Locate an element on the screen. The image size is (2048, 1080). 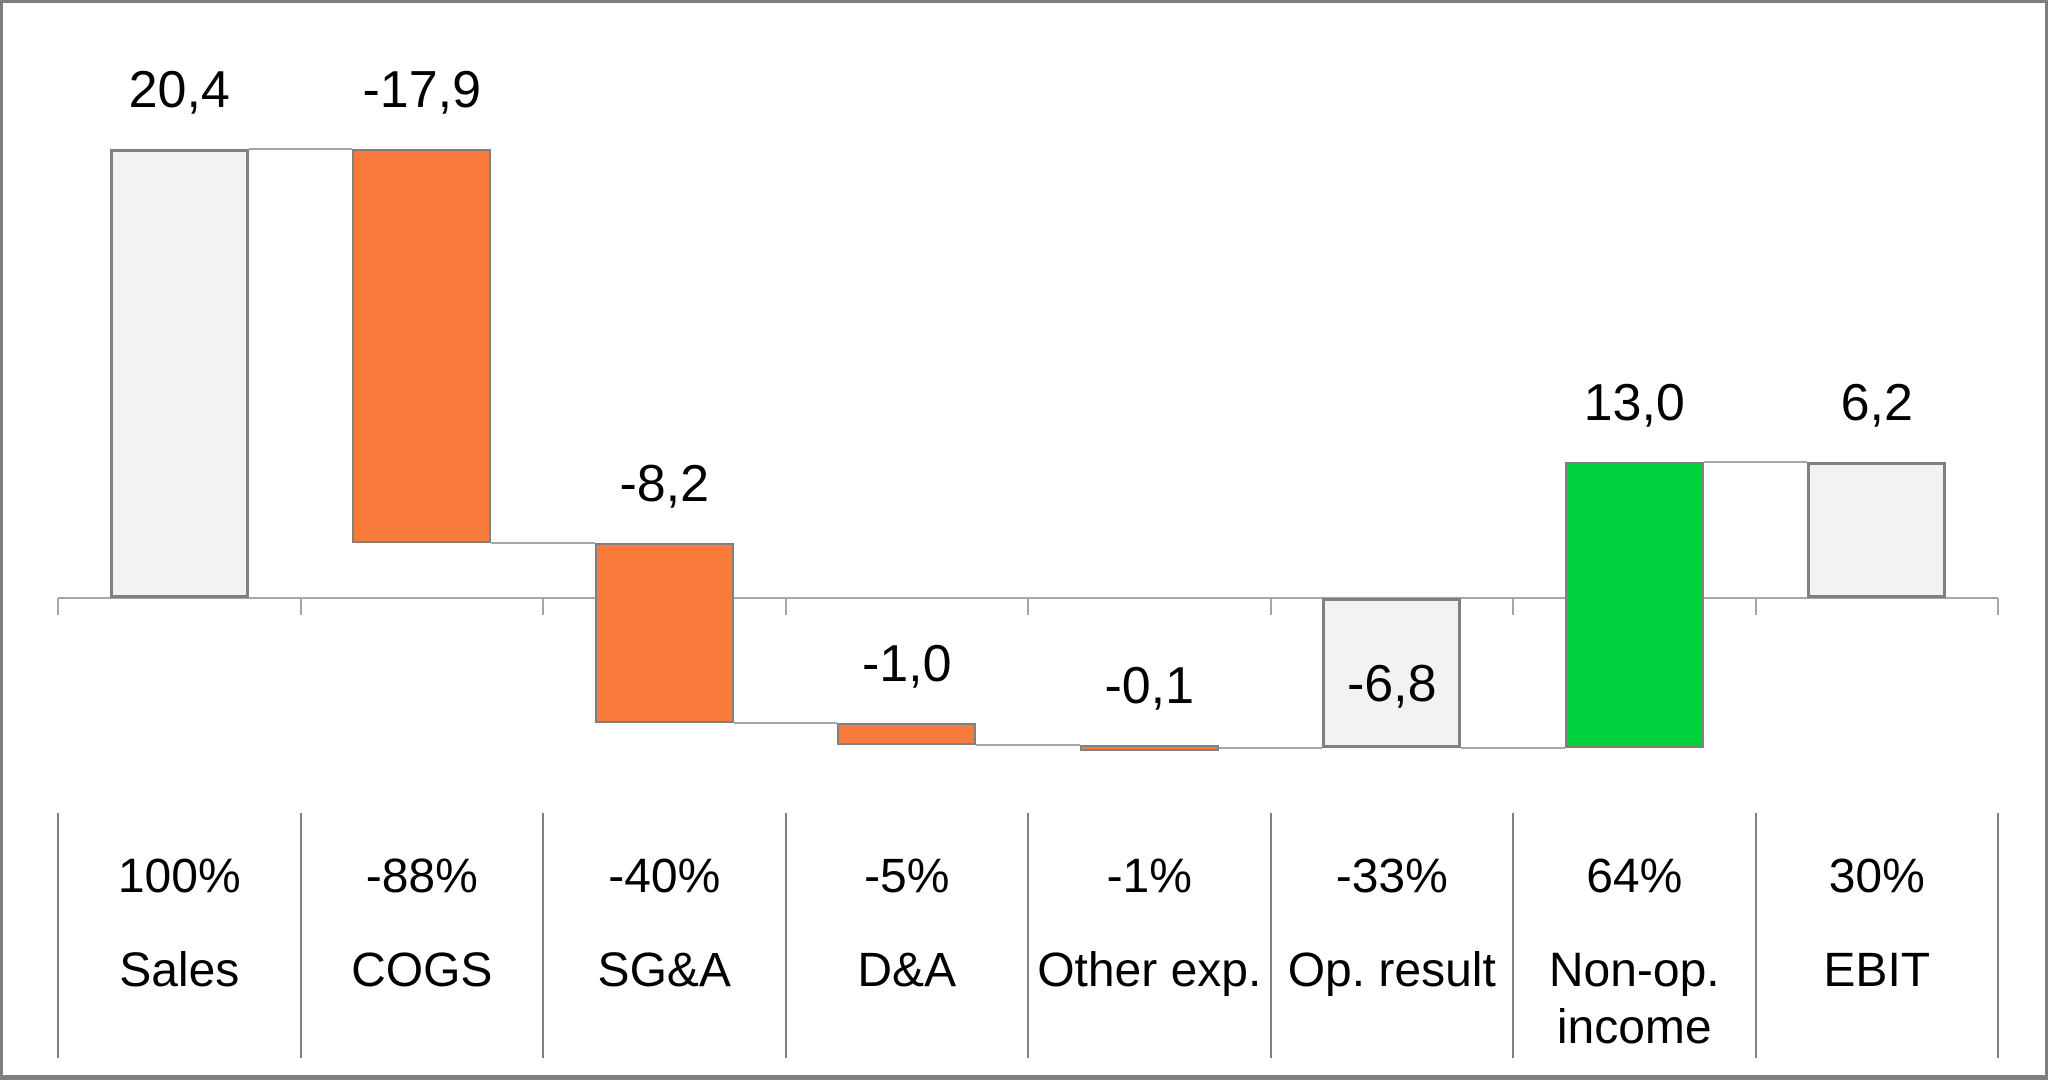
value-label-d-a: -1,0 is located at coordinates (906, 664).